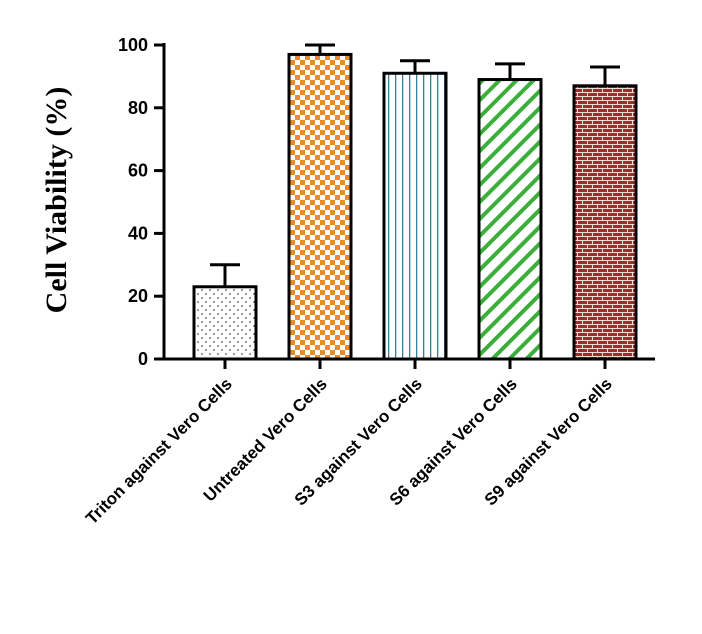 This screenshot has height=634, width=702. What do you see at coordinates (138, 171) in the screenshot?
I see `y-tick-label: 60` at bounding box center [138, 171].